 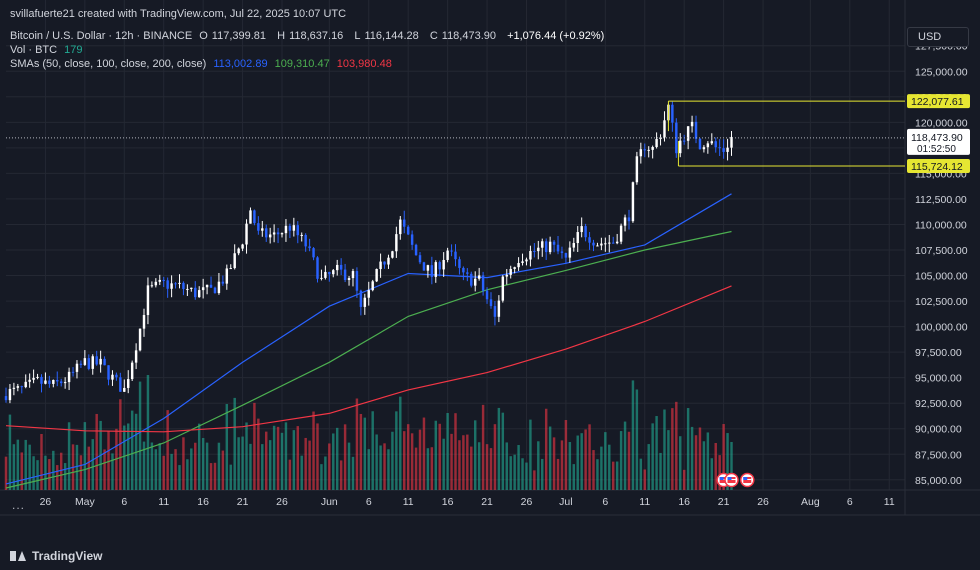 What do you see at coordinates (938, 481) in the screenshot?
I see `price-tick-label: 85,000.00` at bounding box center [938, 481].